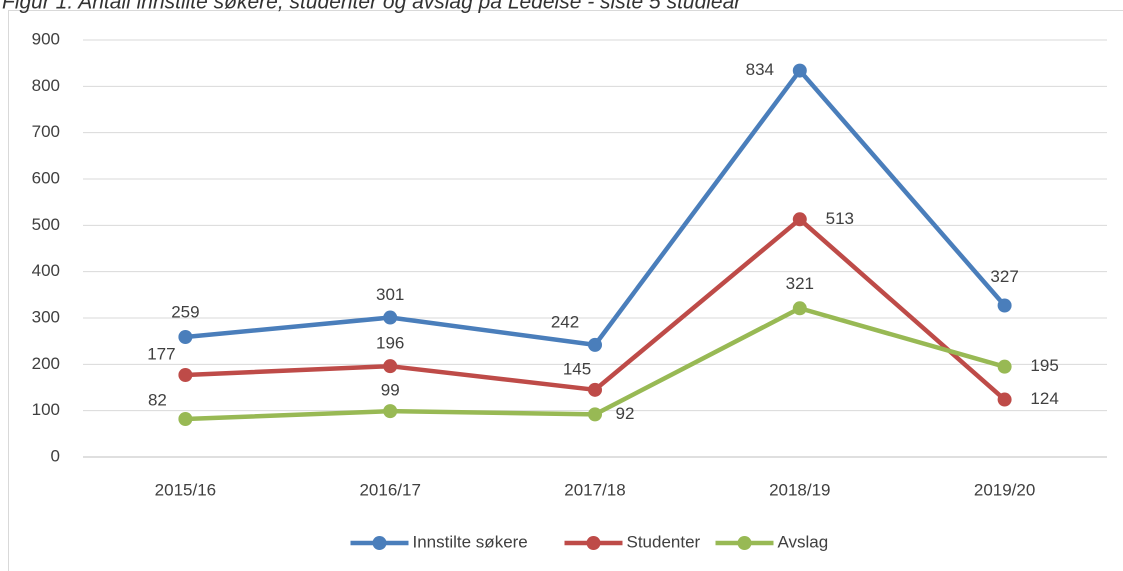 Image resolution: width=1123 pixels, height=571 pixels. I want to click on x-tick-label: 2018/19, so click(799, 489).